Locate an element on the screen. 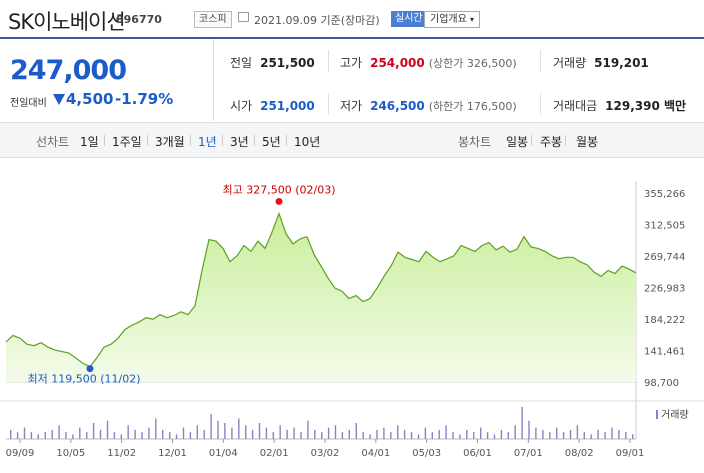  amount-label: 거래대금 is located at coordinates (575, 106).